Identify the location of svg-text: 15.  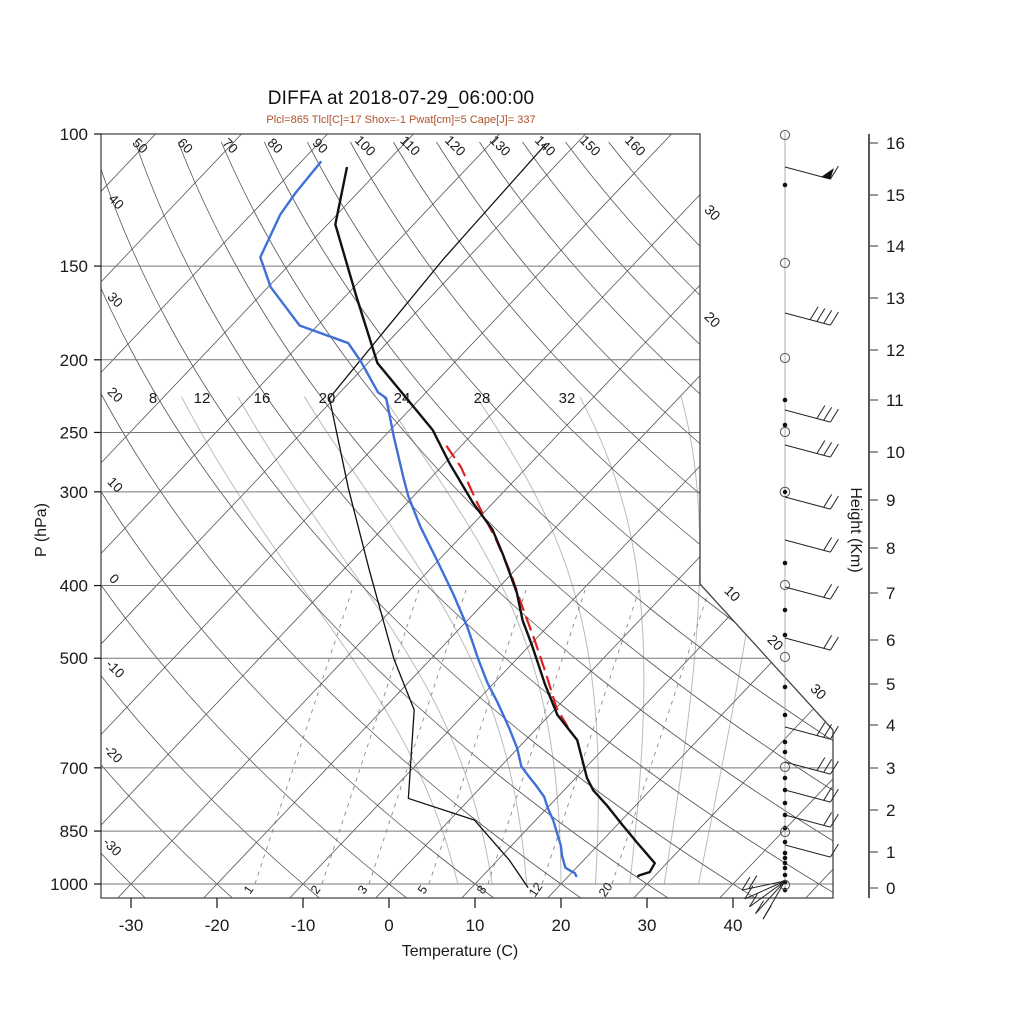
(895, 195).